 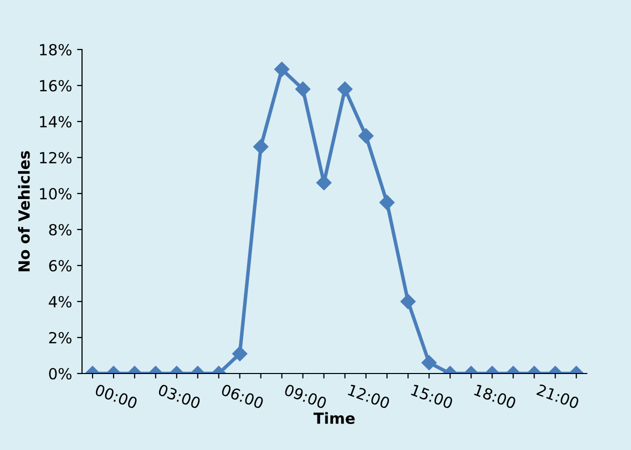 I want to click on x-tick-label: 15:00, so click(x=432, y=397).